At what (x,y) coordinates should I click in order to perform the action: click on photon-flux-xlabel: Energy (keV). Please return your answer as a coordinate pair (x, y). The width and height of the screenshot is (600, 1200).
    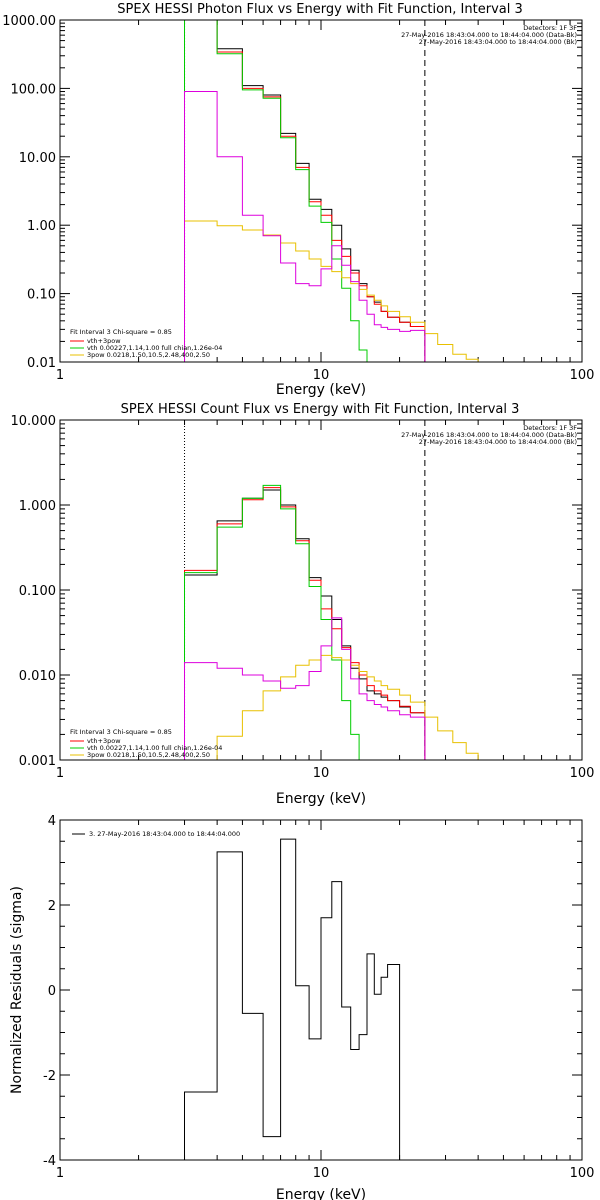
    Looking at the image, I should click on (321, 390).